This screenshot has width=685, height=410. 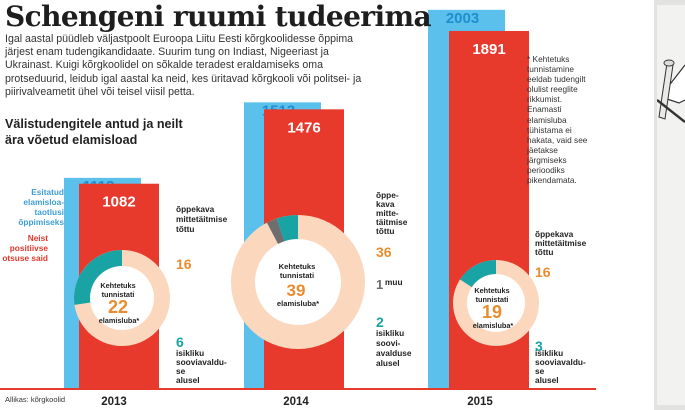 What do you see at coordinates (539, 346) in the screenshot?
I see `annotation-request-value-2015: 3` at bounding box center [539, 346].